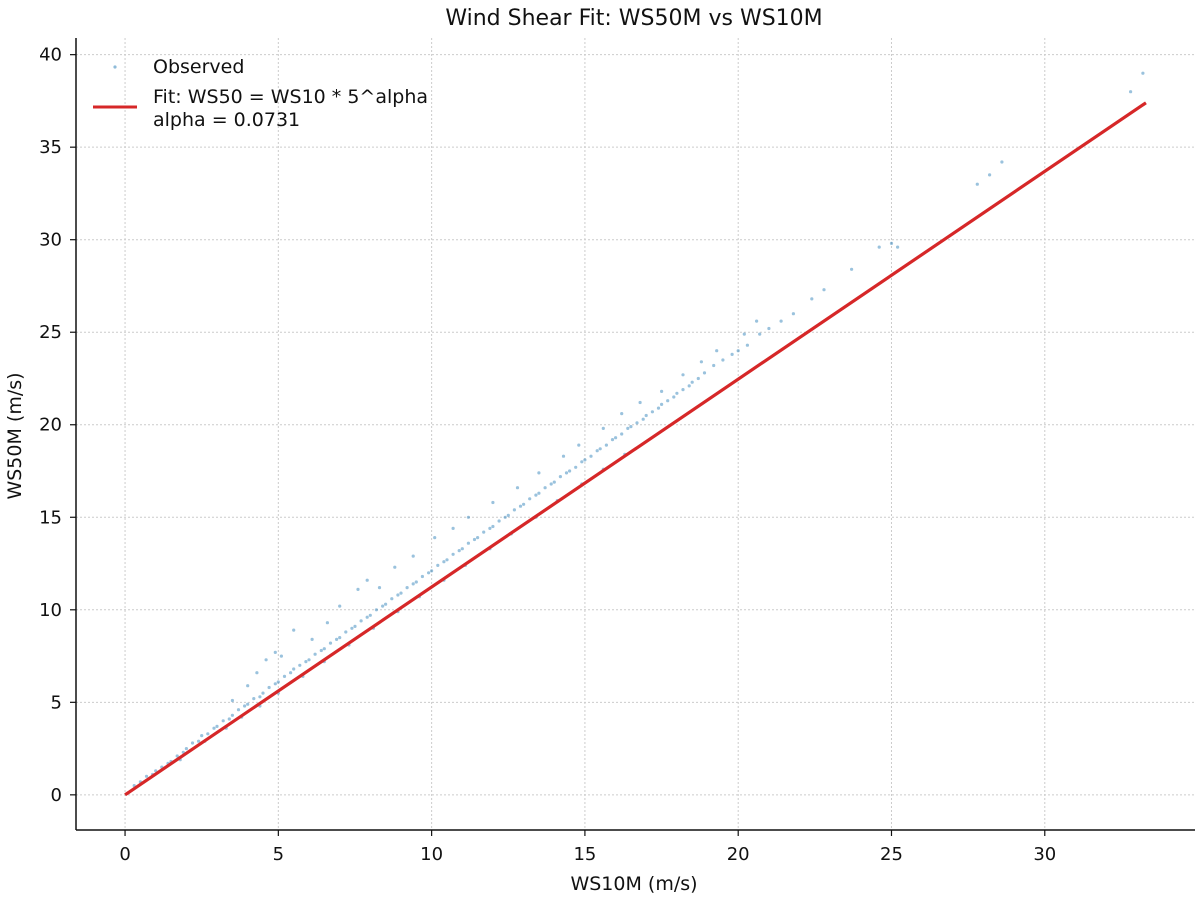 The width and height of the screenshot is (1200, 900). Describe the element at coordinates (226, 120) in the screenshot. I see `legend-alpha-label: alpha = 0.0731` at that location.